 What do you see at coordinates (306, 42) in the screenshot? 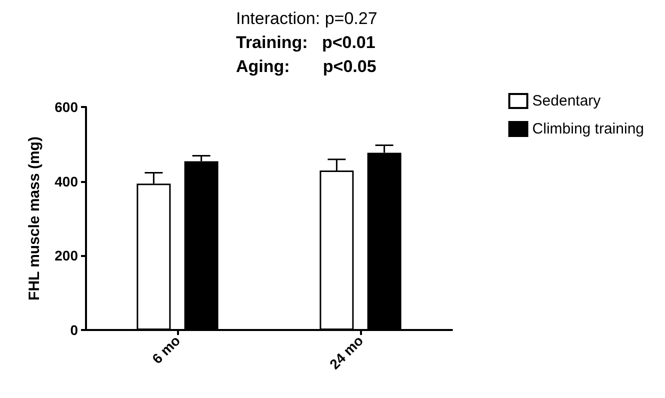
I see `text: Training: p<0.01` at bounding box center [306, 42].